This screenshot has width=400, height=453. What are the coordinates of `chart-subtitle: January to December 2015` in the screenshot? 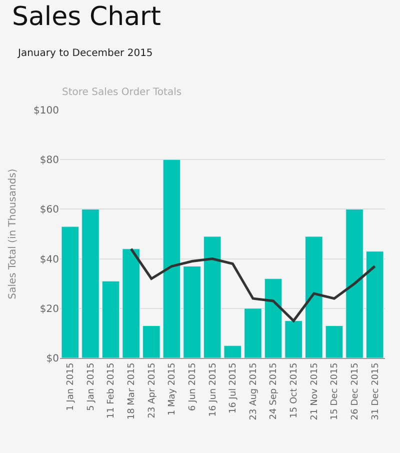 It's located at (85, 53).